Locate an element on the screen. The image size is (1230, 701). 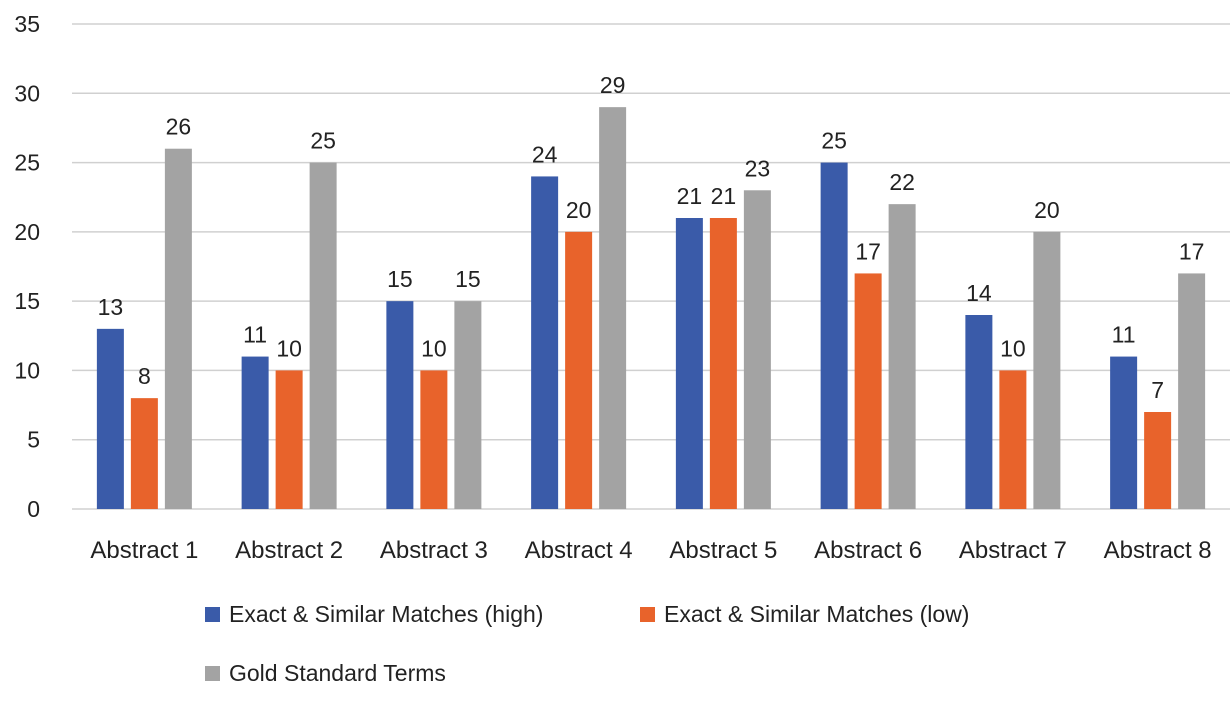
y-tick-label: 5 is located at coordinates (33, 440).